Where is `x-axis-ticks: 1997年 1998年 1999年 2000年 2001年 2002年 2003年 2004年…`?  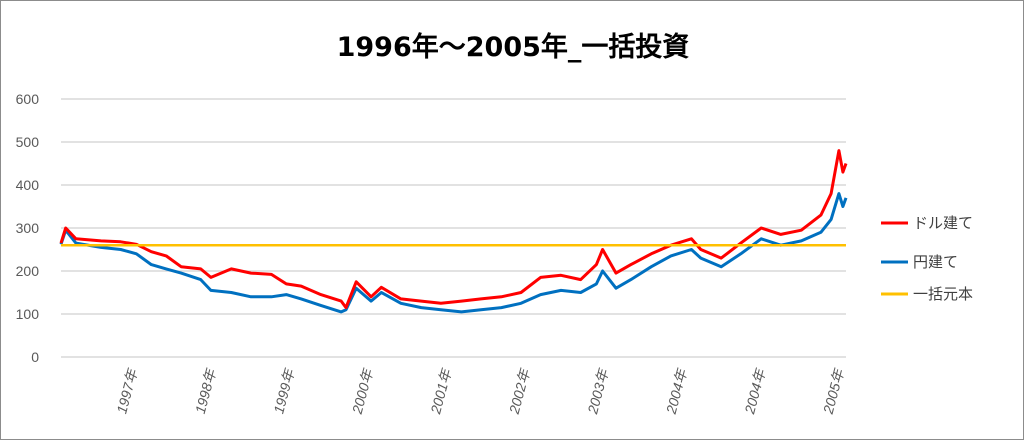
x-axis-ticks: 1997年 1998年 1999年 2000年 2001年 2002年 2003年 2004年… is located at coordinates (480, 391).